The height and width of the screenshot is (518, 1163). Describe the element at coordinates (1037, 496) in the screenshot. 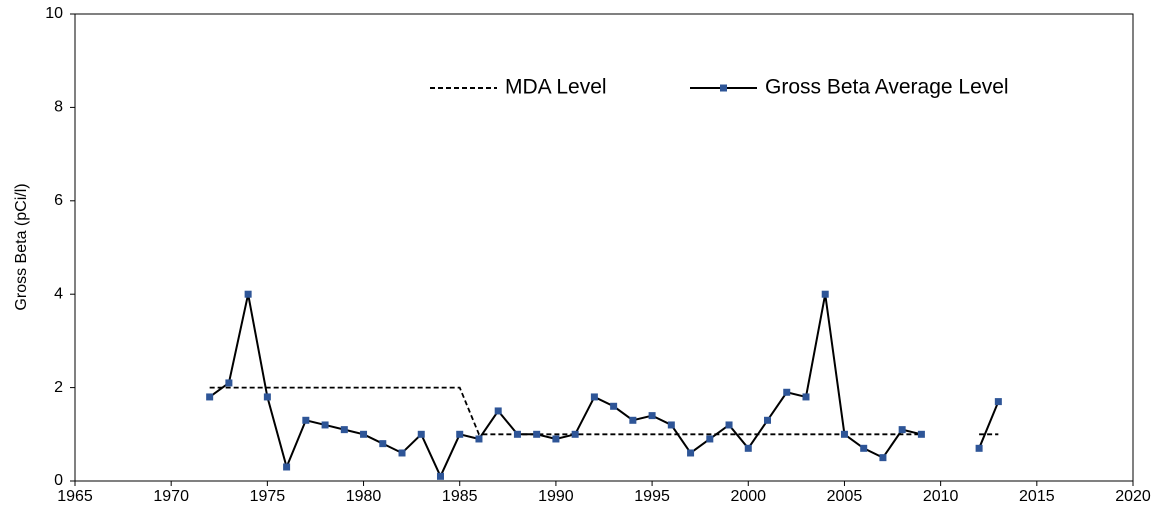

I see `x-tick-label: 2015` at that location.